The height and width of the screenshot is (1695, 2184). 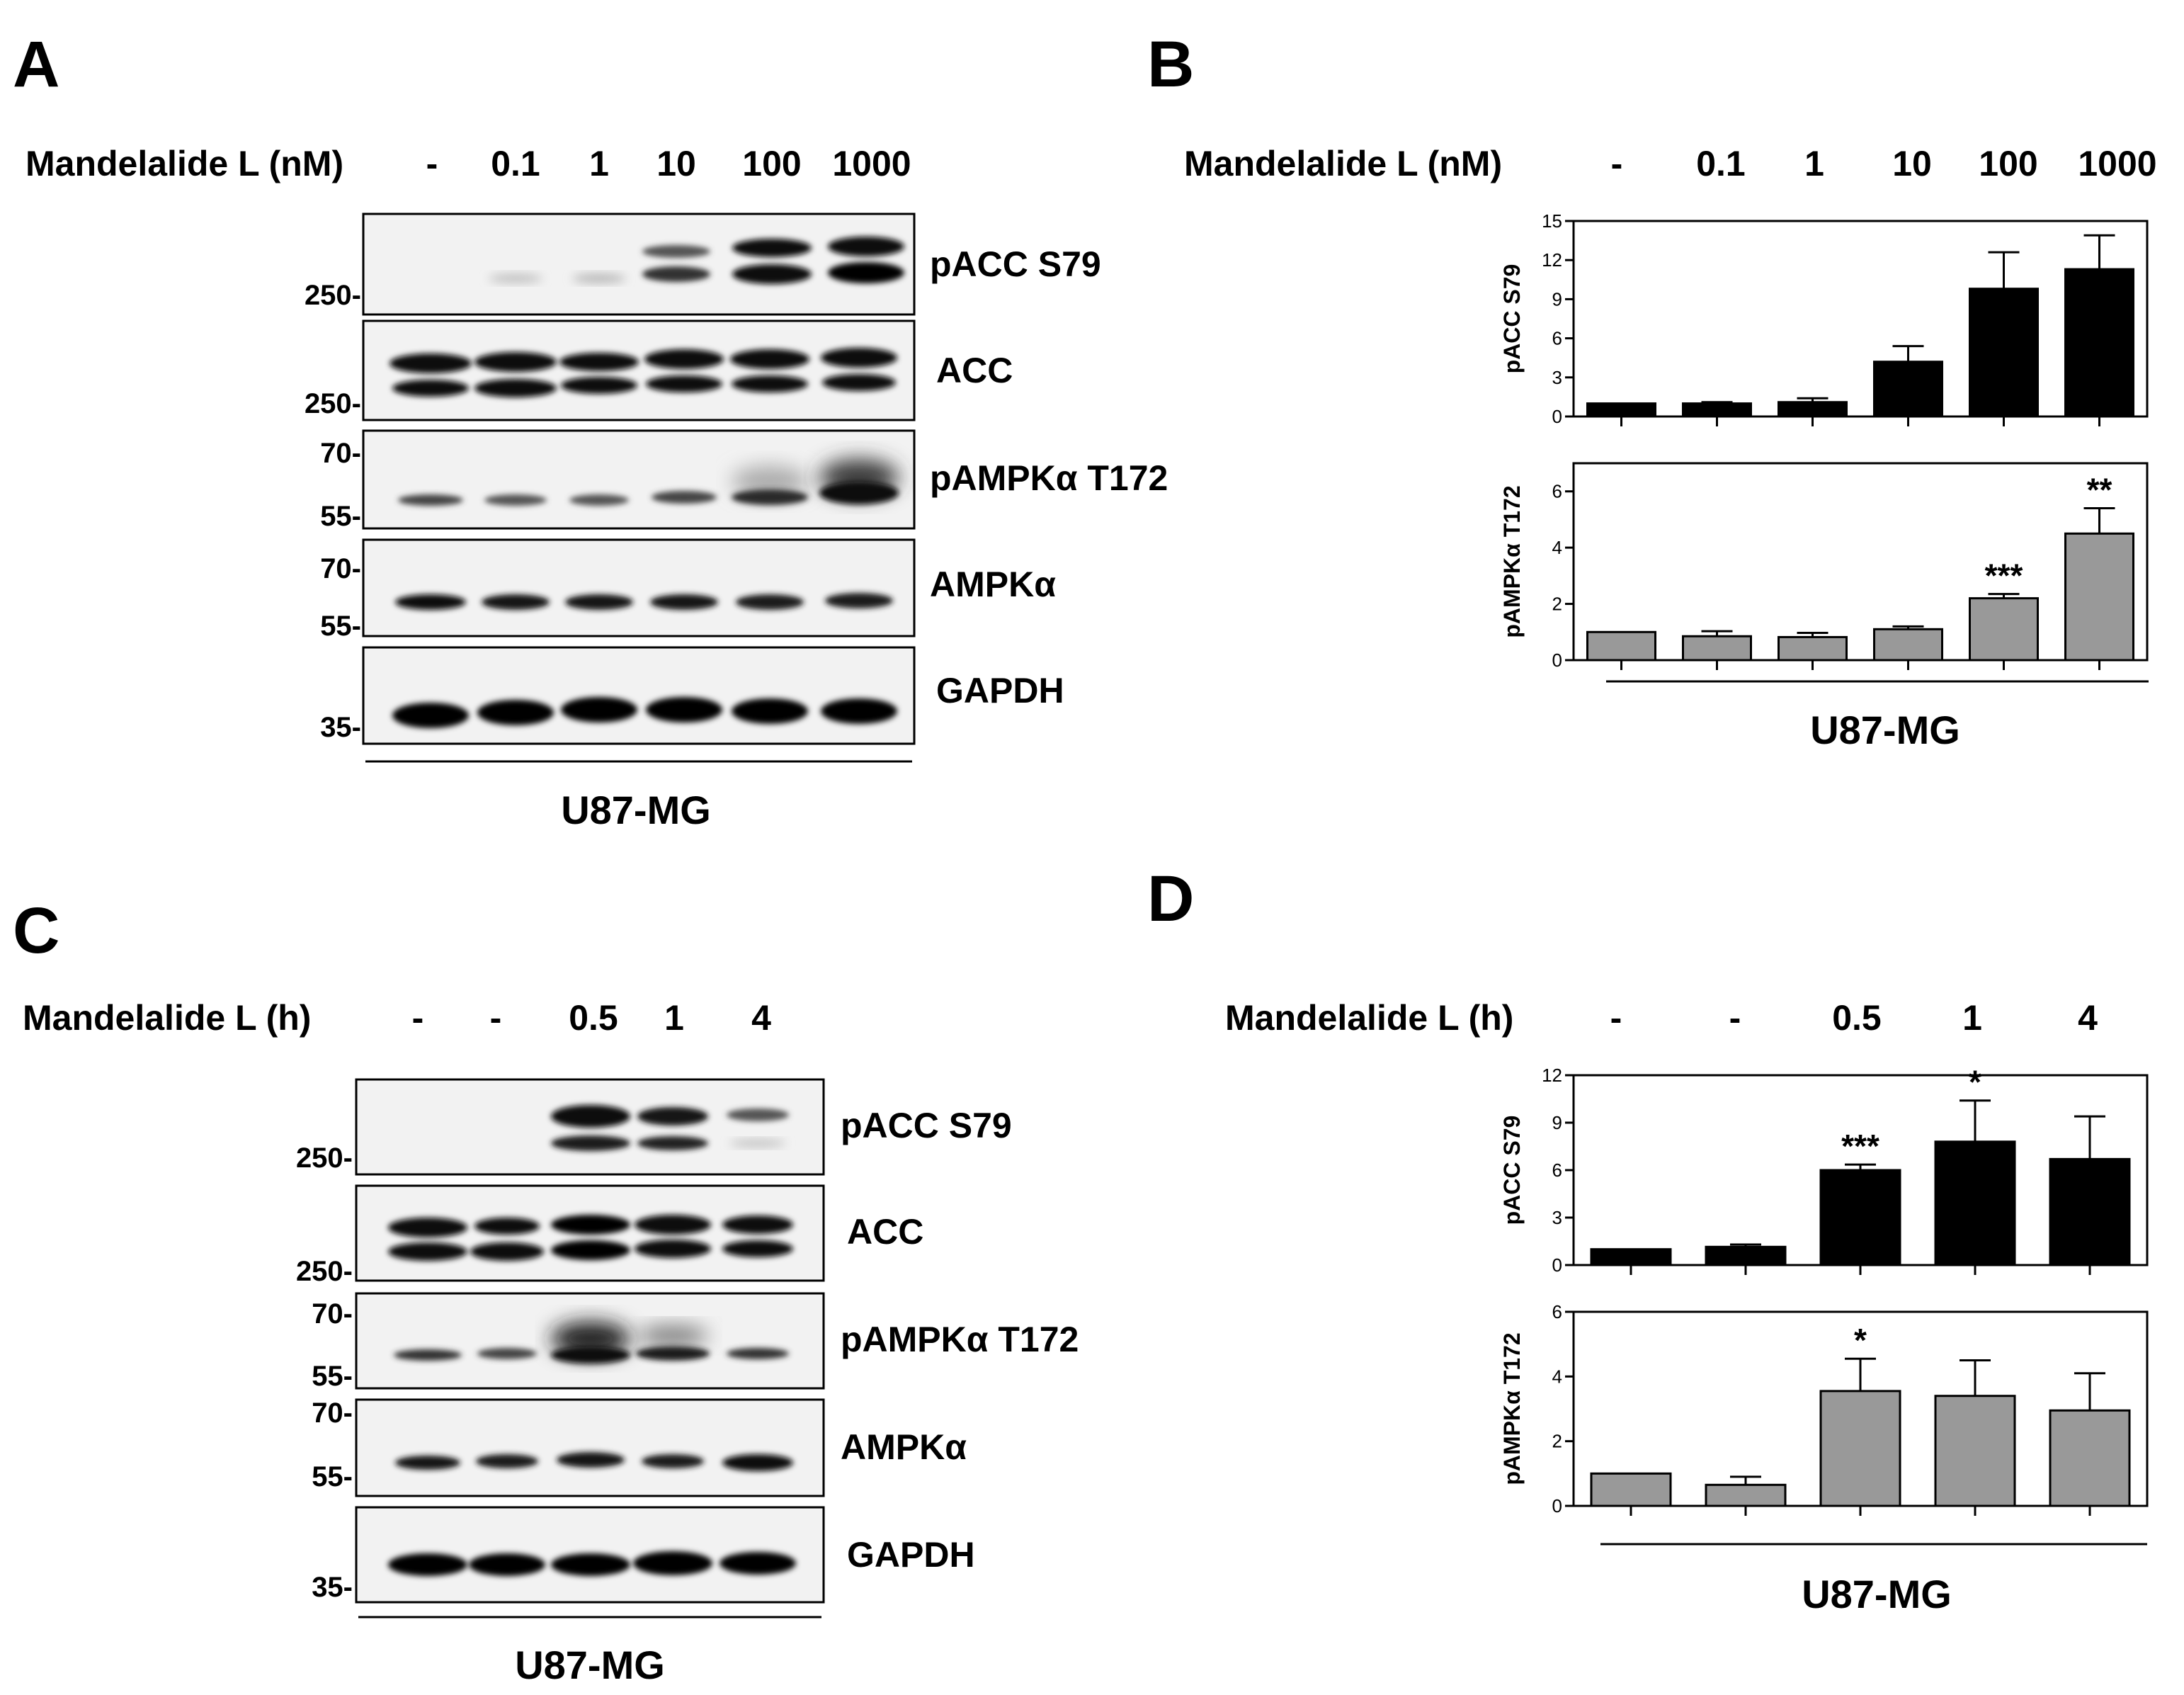 I want to click on mw-marker: 55-, so click(x=340, y=626).